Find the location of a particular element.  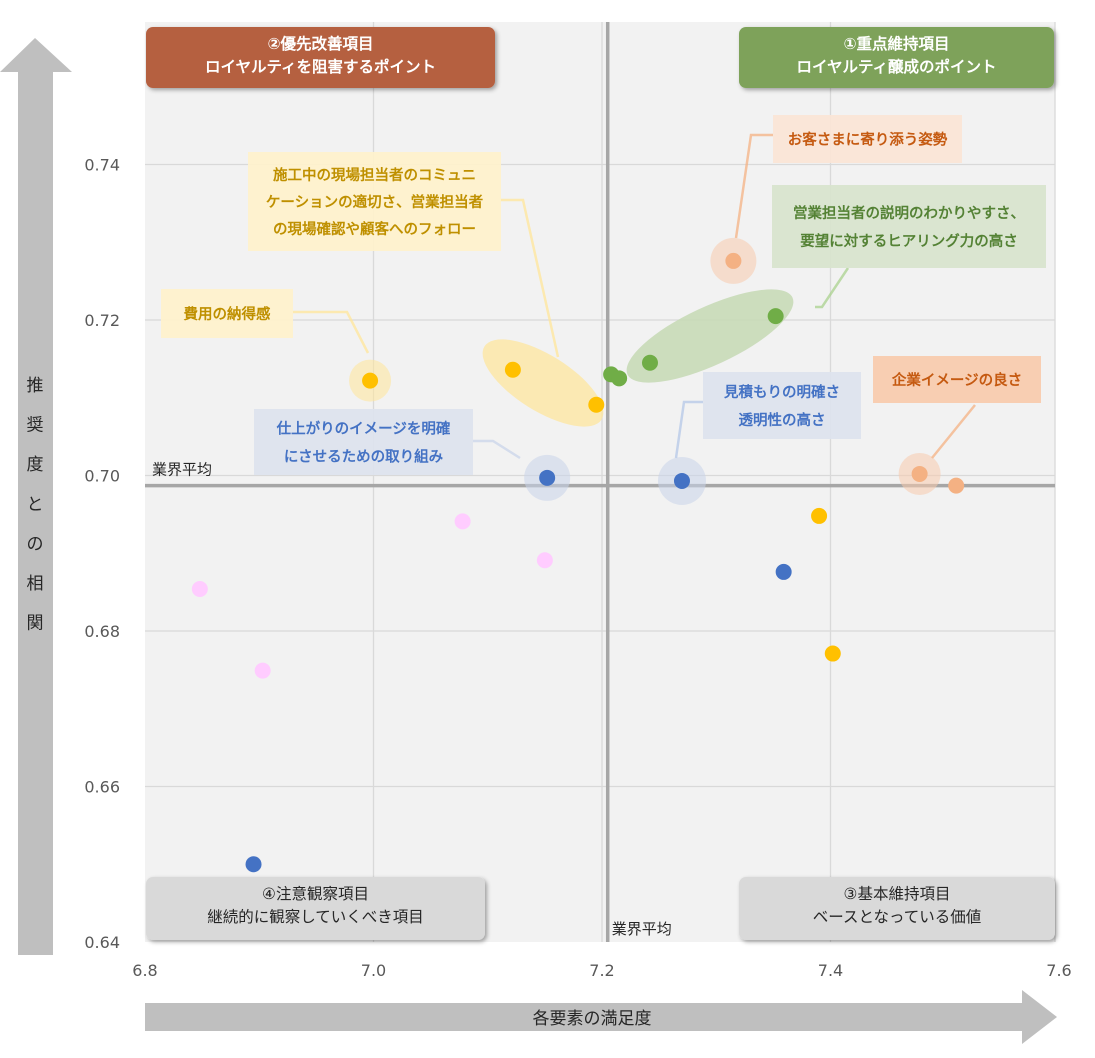

y-axis-arrow is located at coordinates (36, 496).